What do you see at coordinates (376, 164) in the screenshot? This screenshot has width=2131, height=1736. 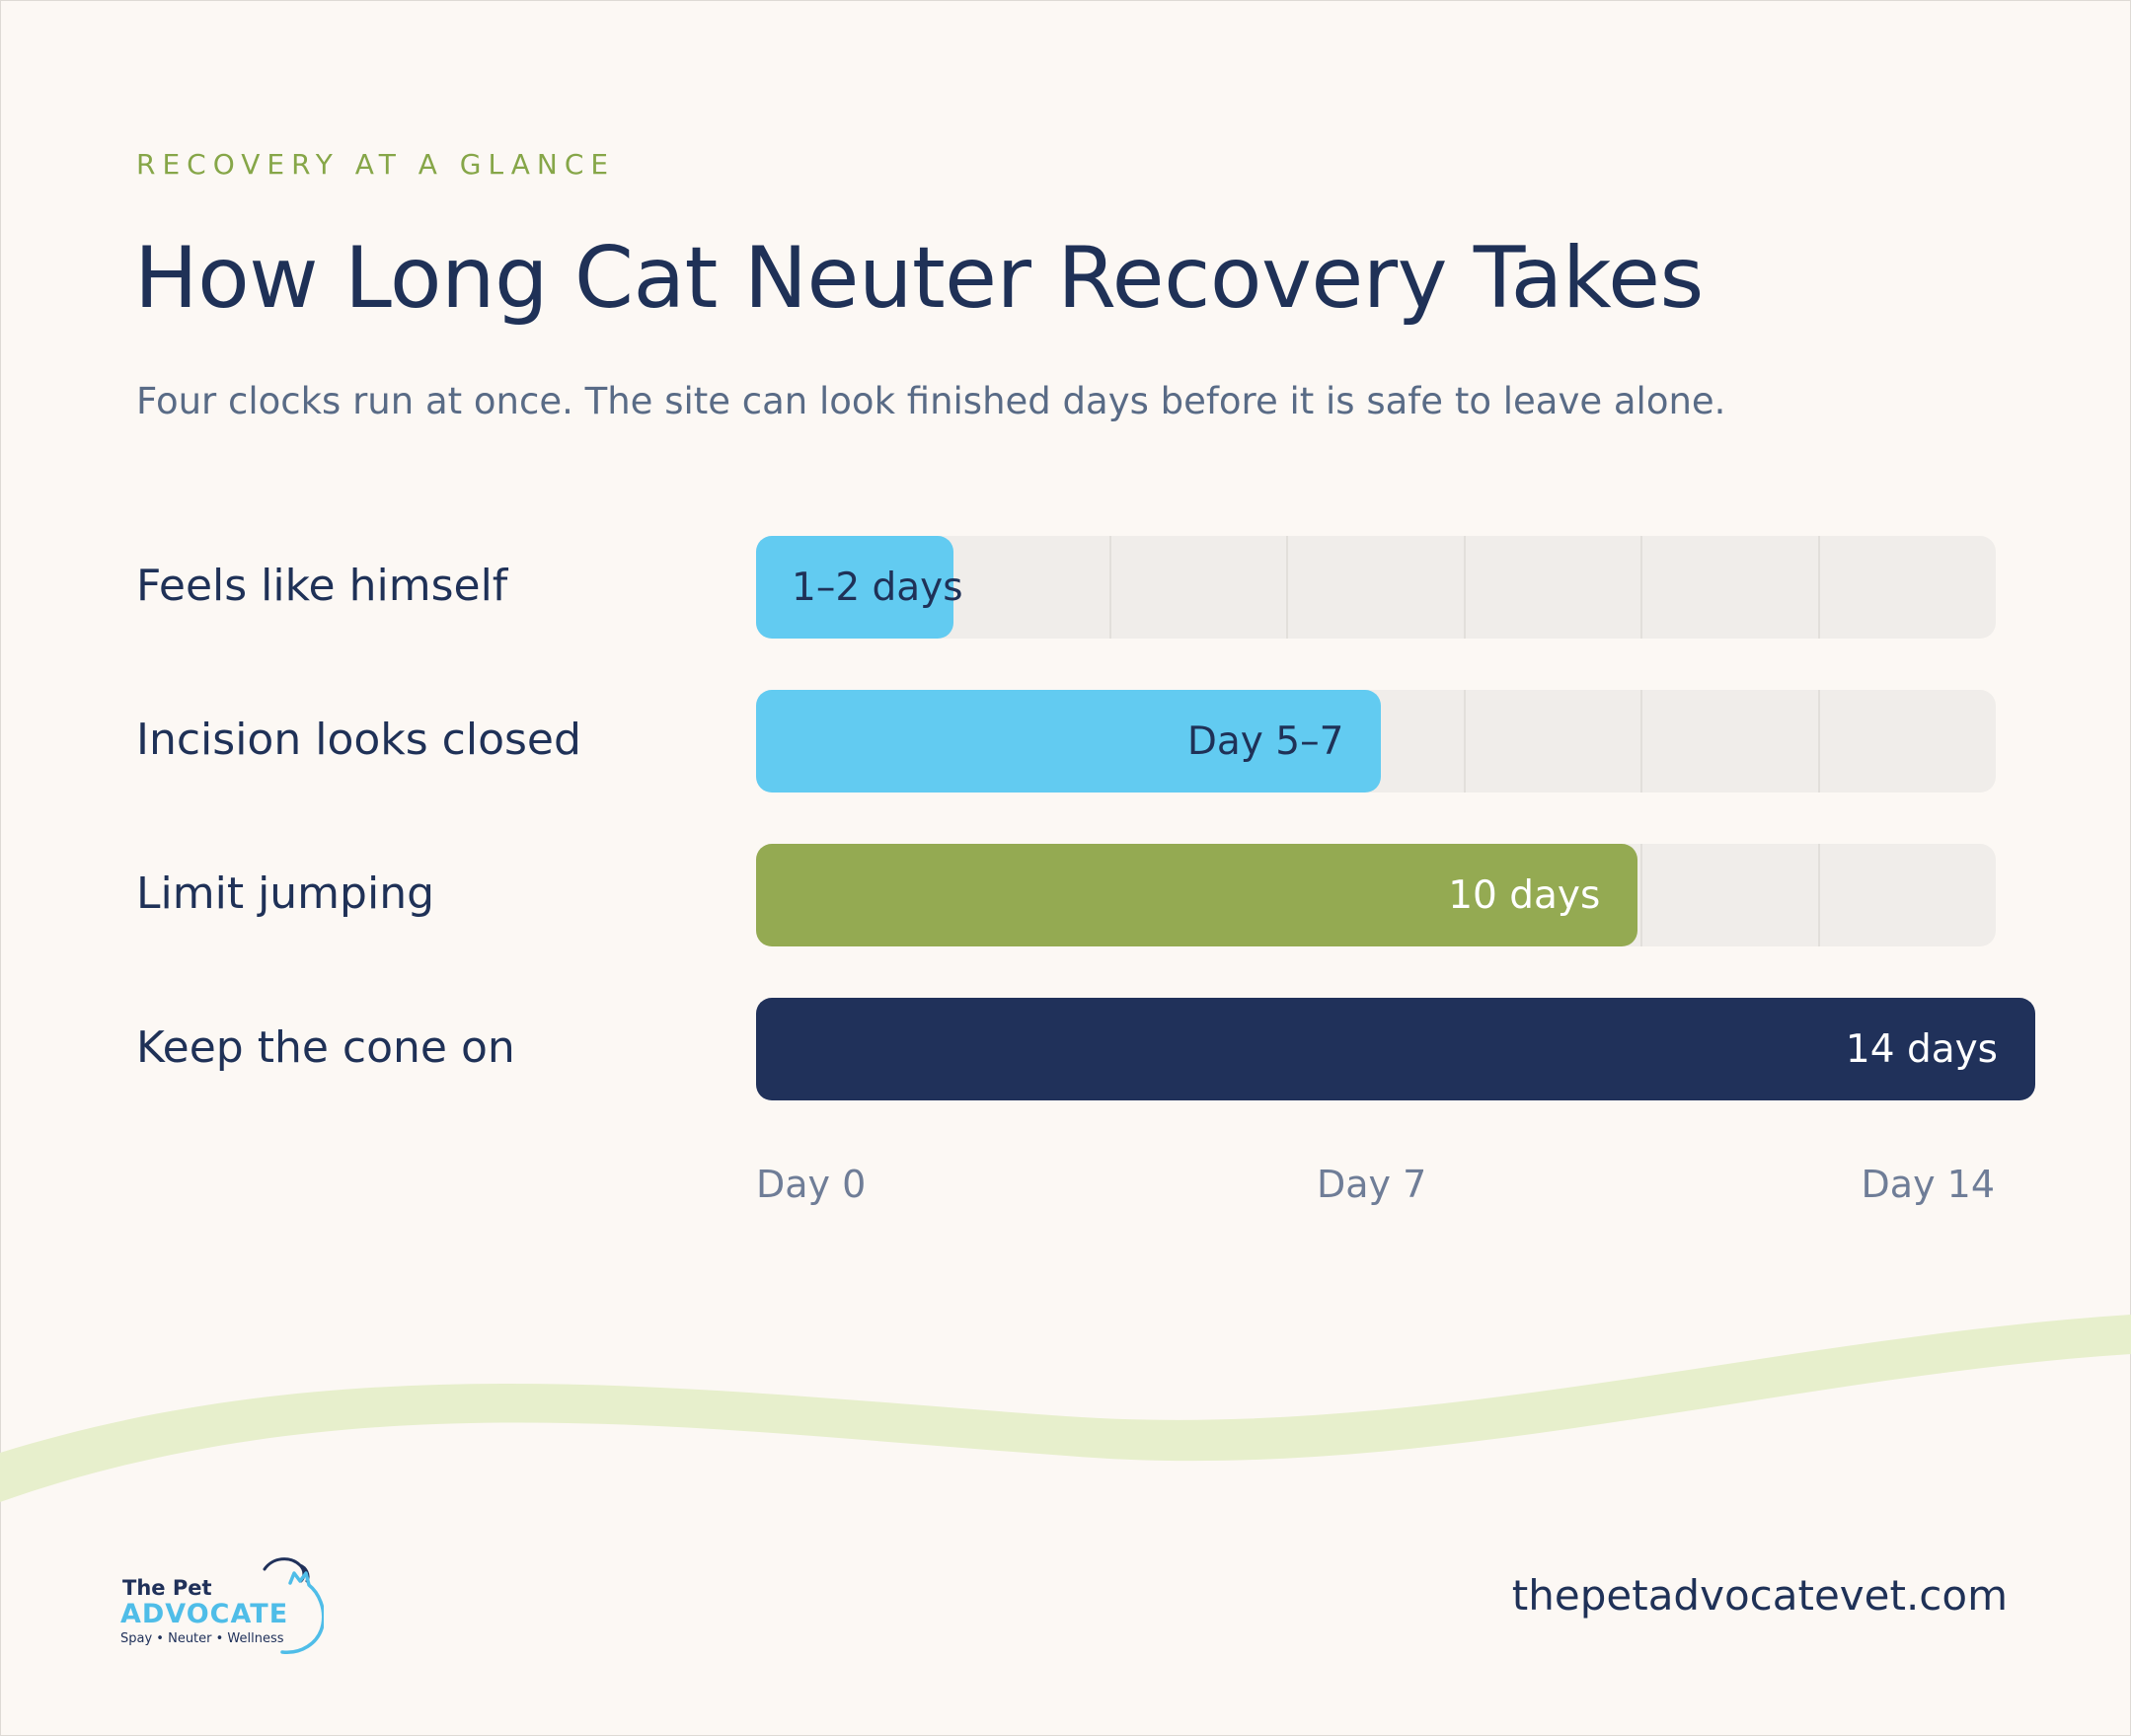 I see `eyebrow-label: RECOVERY AT A GLANCE` at bounding box center [376, 164].